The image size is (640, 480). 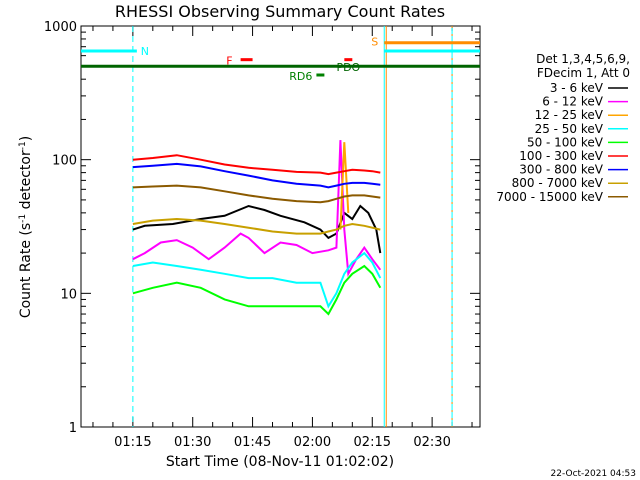 What do you see at coordinates (372, 442) in the screenshot?
I see `x-tick-label: 02:15` at bounding box center [372, 442].